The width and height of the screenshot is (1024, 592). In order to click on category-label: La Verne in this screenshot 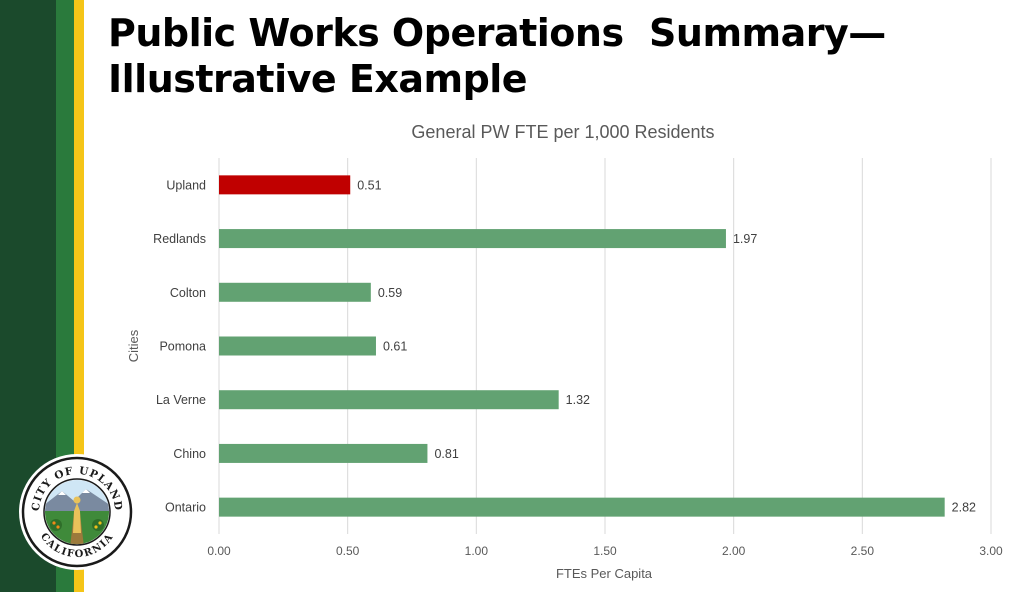, I will do `click(181, 400)`.